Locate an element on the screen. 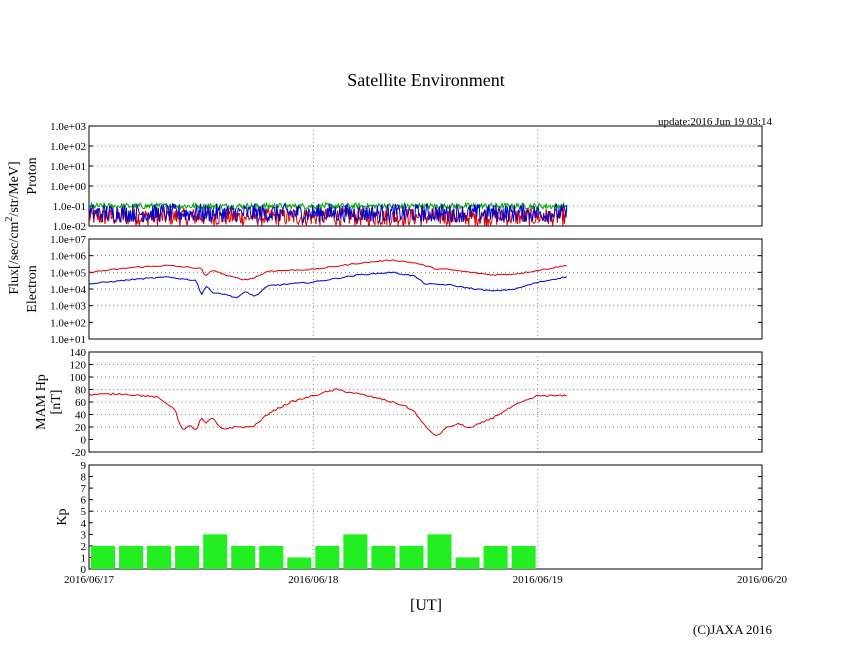  series-electron-blue is located at coordinates (327, 285).